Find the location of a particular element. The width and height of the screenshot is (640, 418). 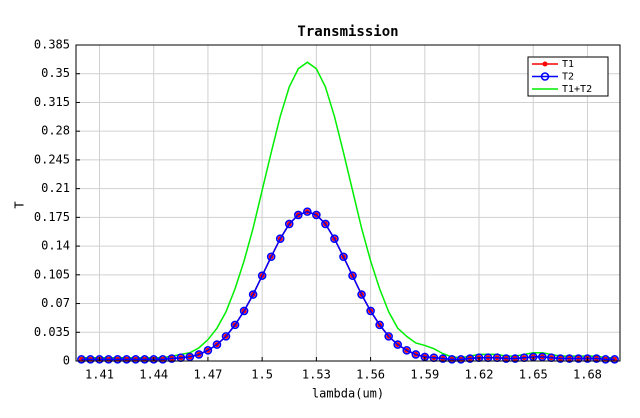

x-tick-label: 1.41 is located at coordinates (99, 375).